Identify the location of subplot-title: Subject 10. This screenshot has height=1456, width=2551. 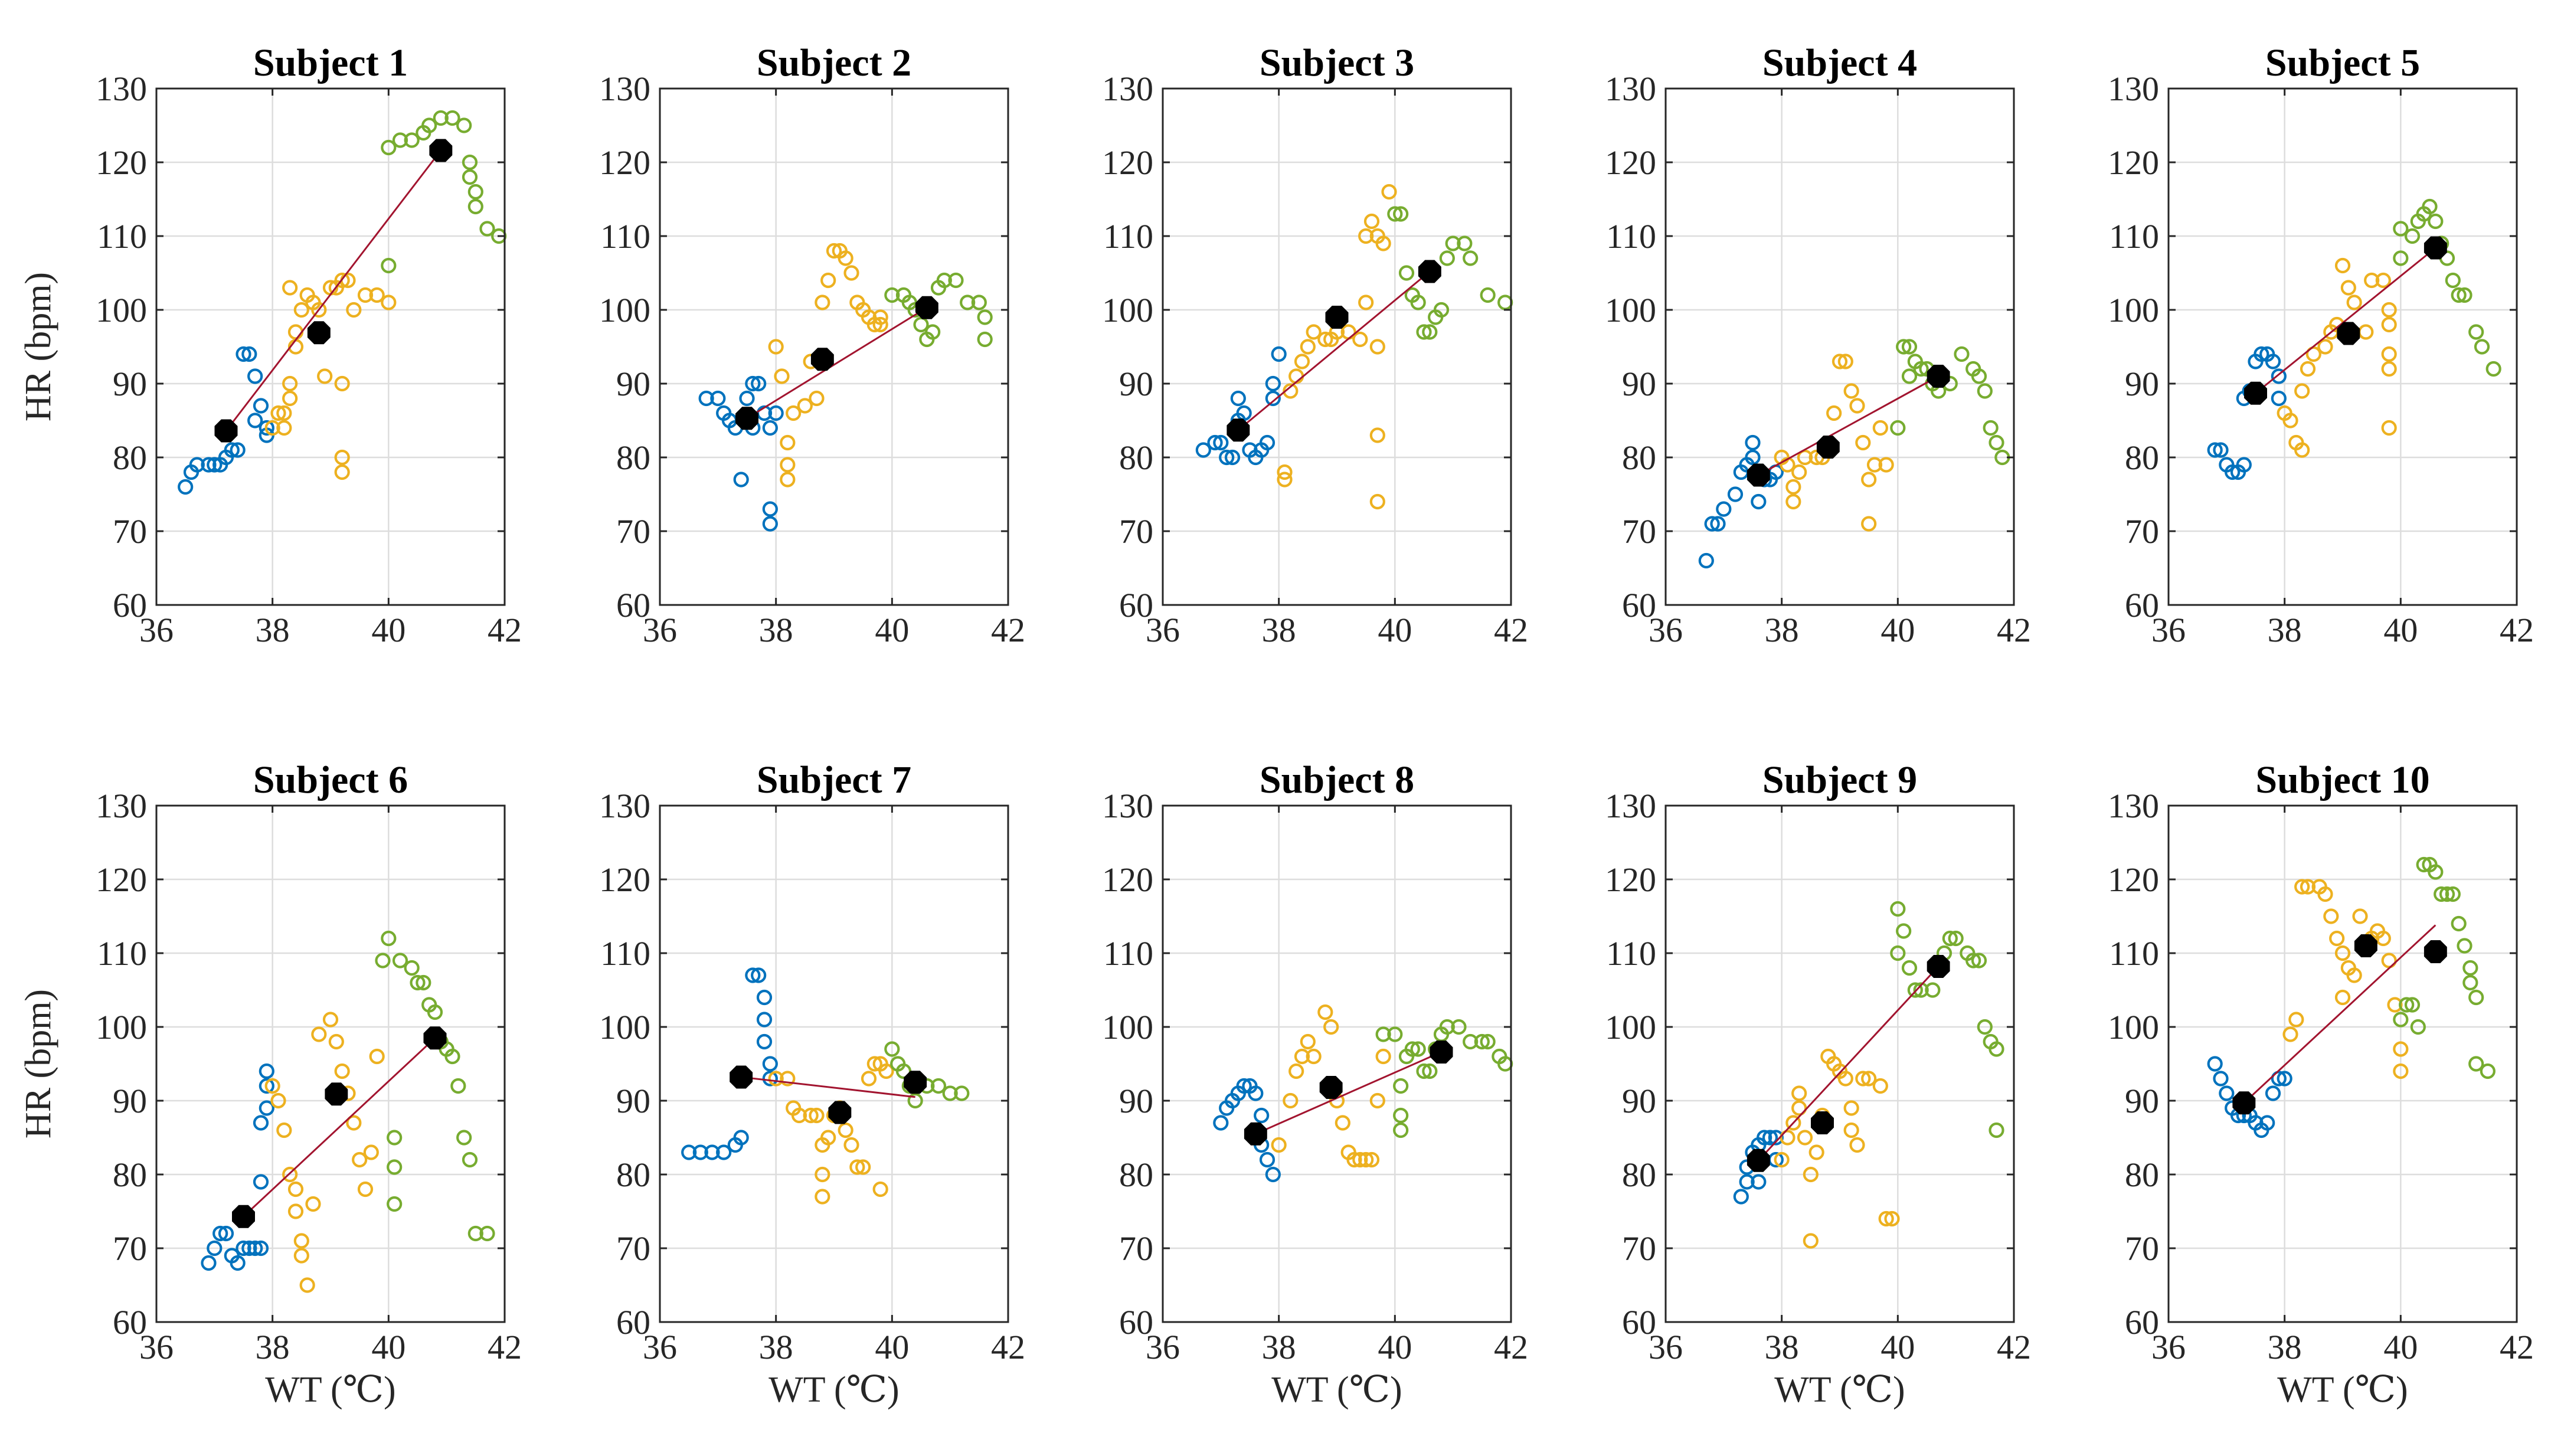
(2342, 779).